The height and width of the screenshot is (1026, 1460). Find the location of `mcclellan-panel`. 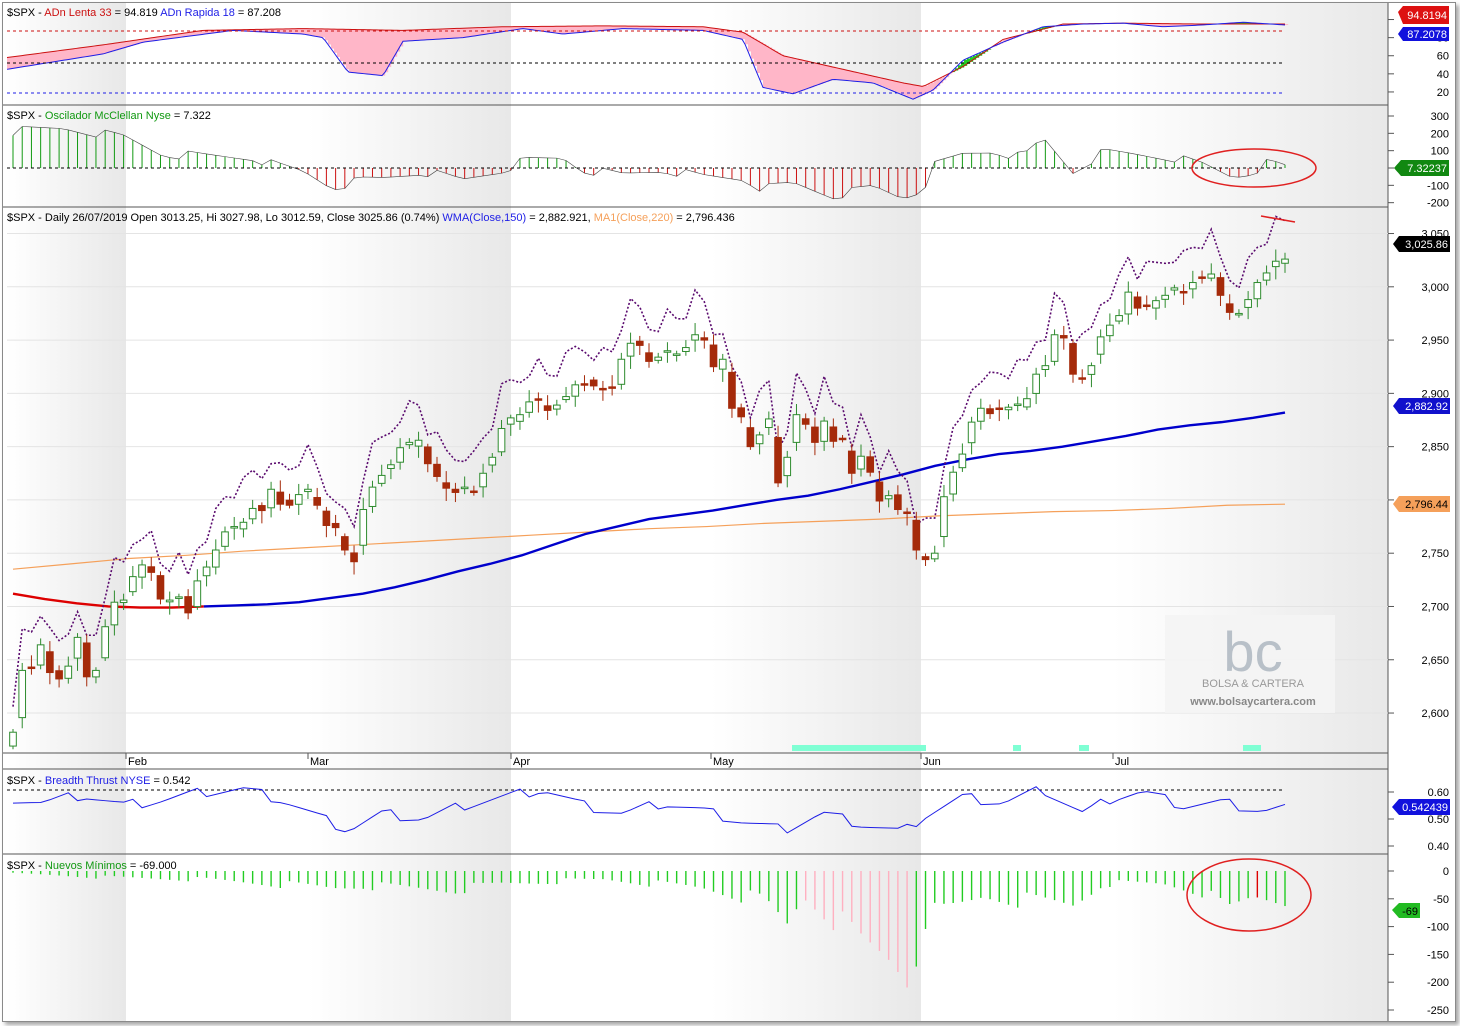

mcclellan-panel is located at coordinates (646, 163).